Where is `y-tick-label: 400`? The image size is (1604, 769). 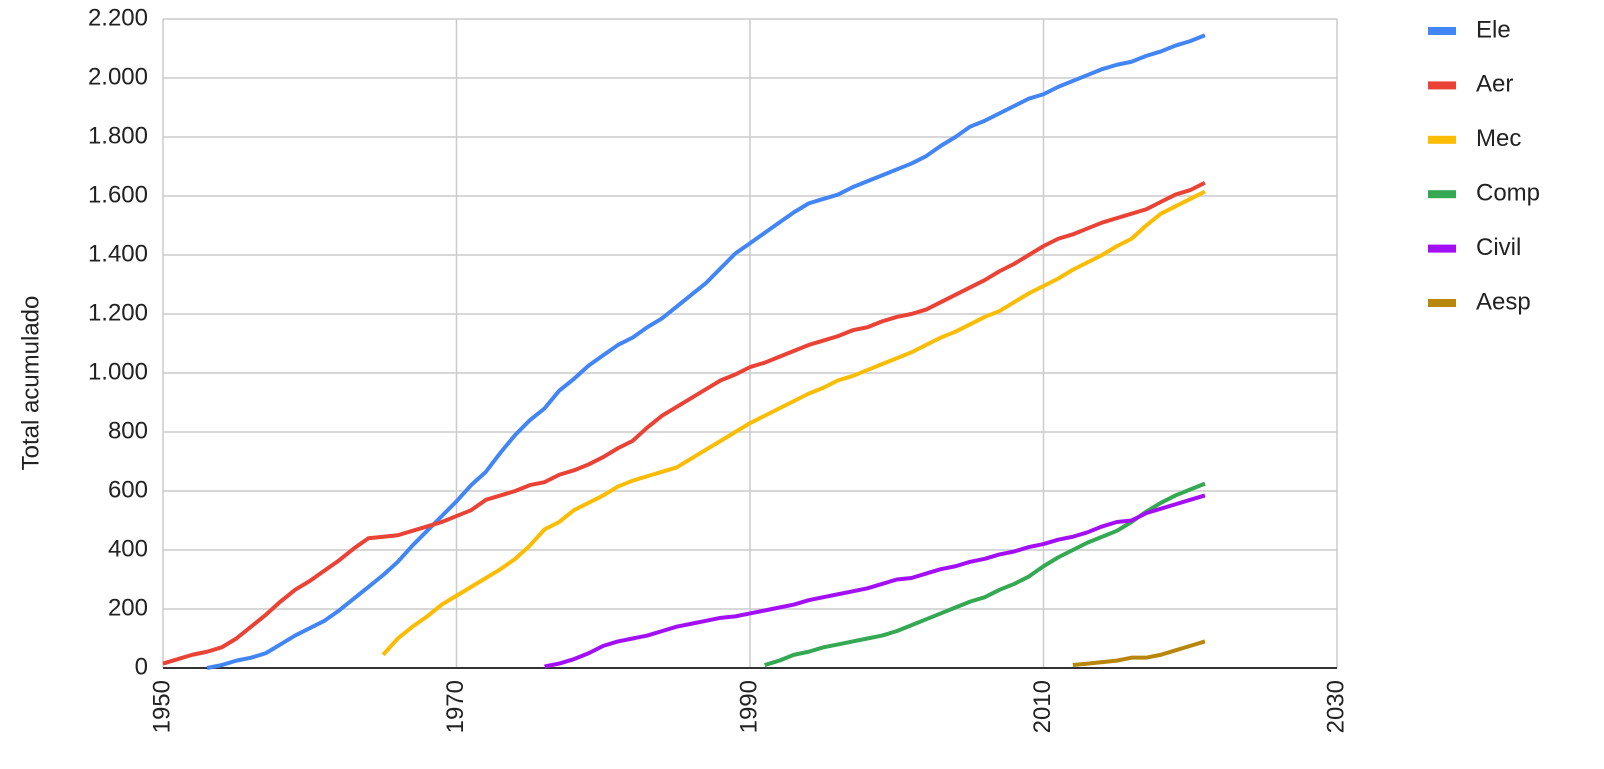
y-tick-label: 400 is located at coordinates (128, 548).